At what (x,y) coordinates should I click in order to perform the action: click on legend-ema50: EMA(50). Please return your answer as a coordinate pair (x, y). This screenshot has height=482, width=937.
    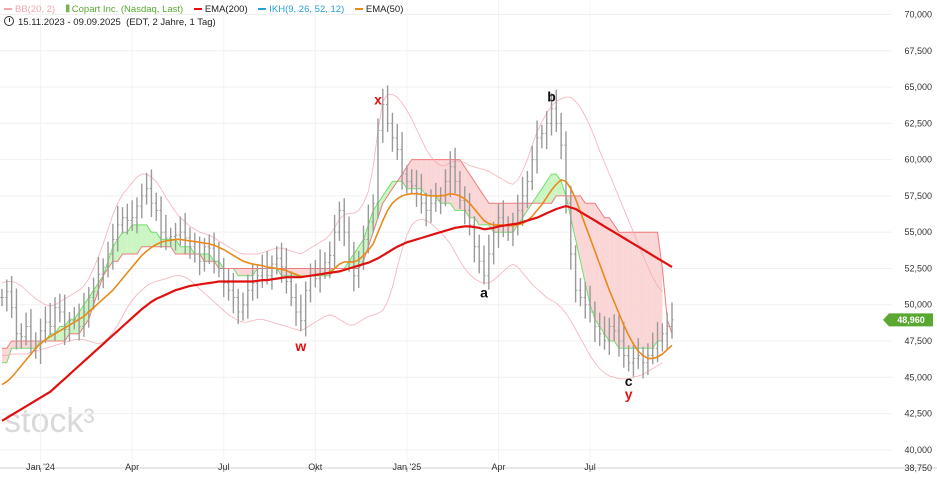
    Looking at the image, I should click on (379, 9).